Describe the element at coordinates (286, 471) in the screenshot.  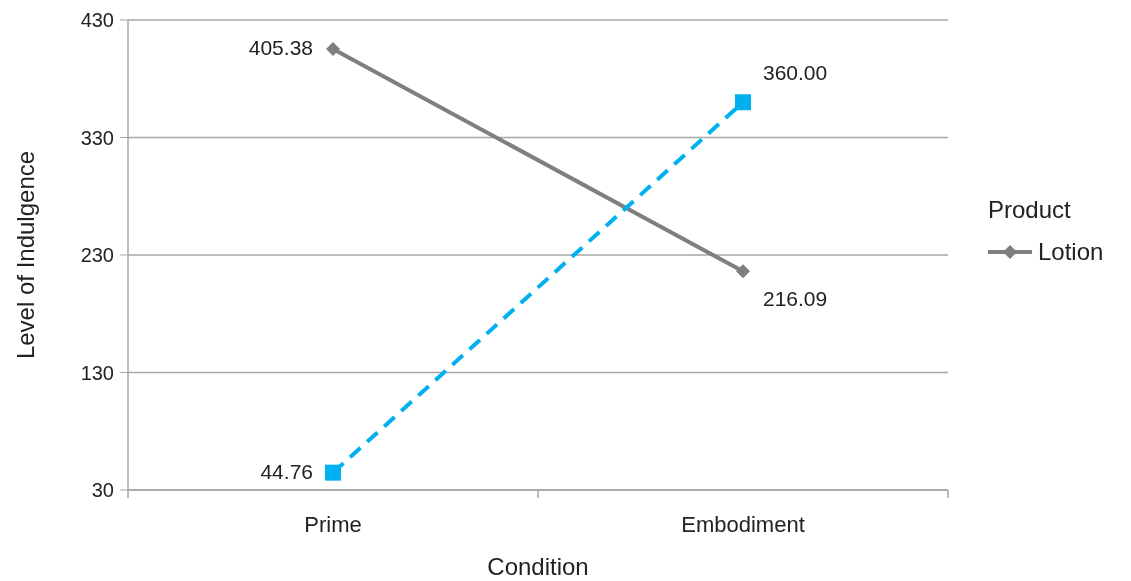
I see `data-label: 44.76` at that location.